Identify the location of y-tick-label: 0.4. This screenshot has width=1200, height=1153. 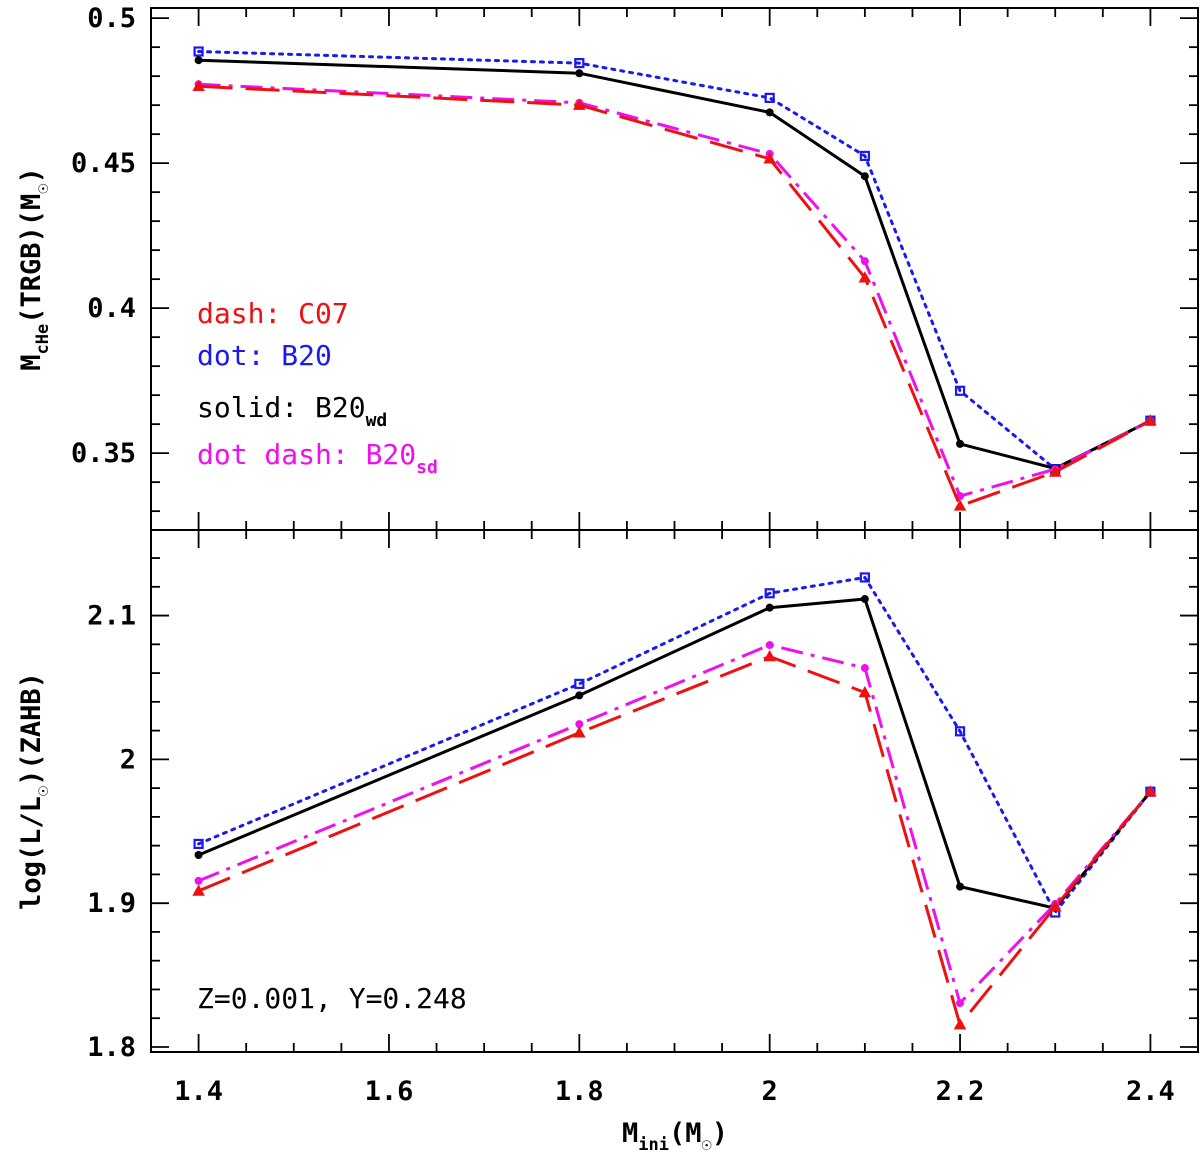
(111, 308).